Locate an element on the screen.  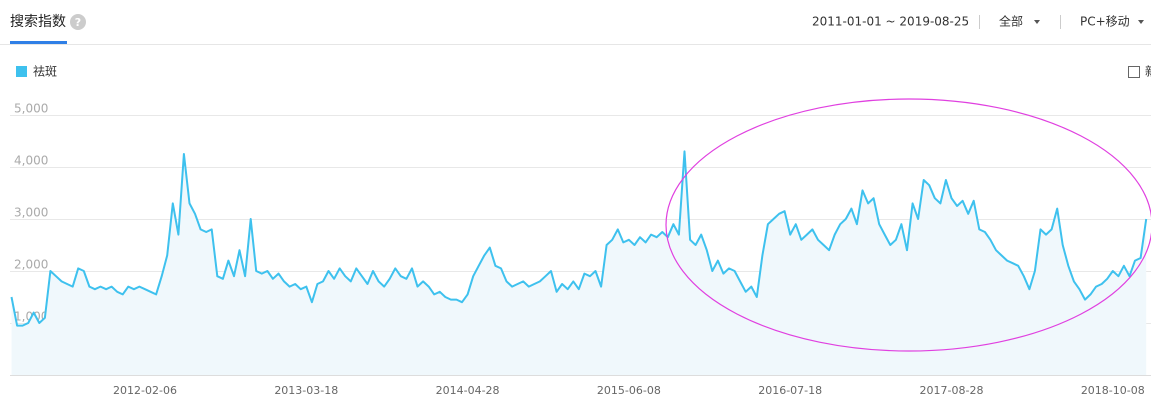
date-range: 2011-01-01 ~ 2019-08-25 is located at coordinates (890, 22).